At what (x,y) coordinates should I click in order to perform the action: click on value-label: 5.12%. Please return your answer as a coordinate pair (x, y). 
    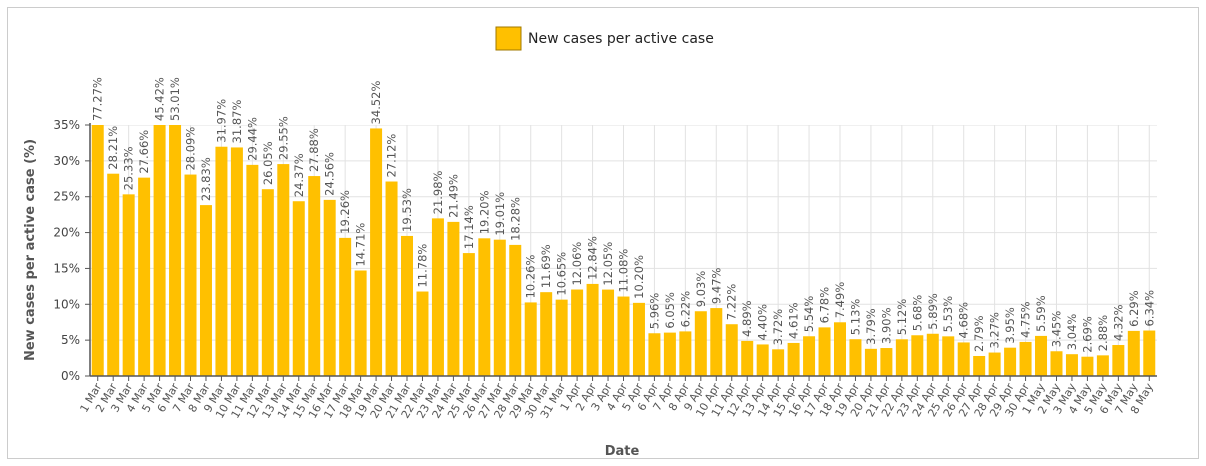
    Looking at the image, I should click on (902, 317).